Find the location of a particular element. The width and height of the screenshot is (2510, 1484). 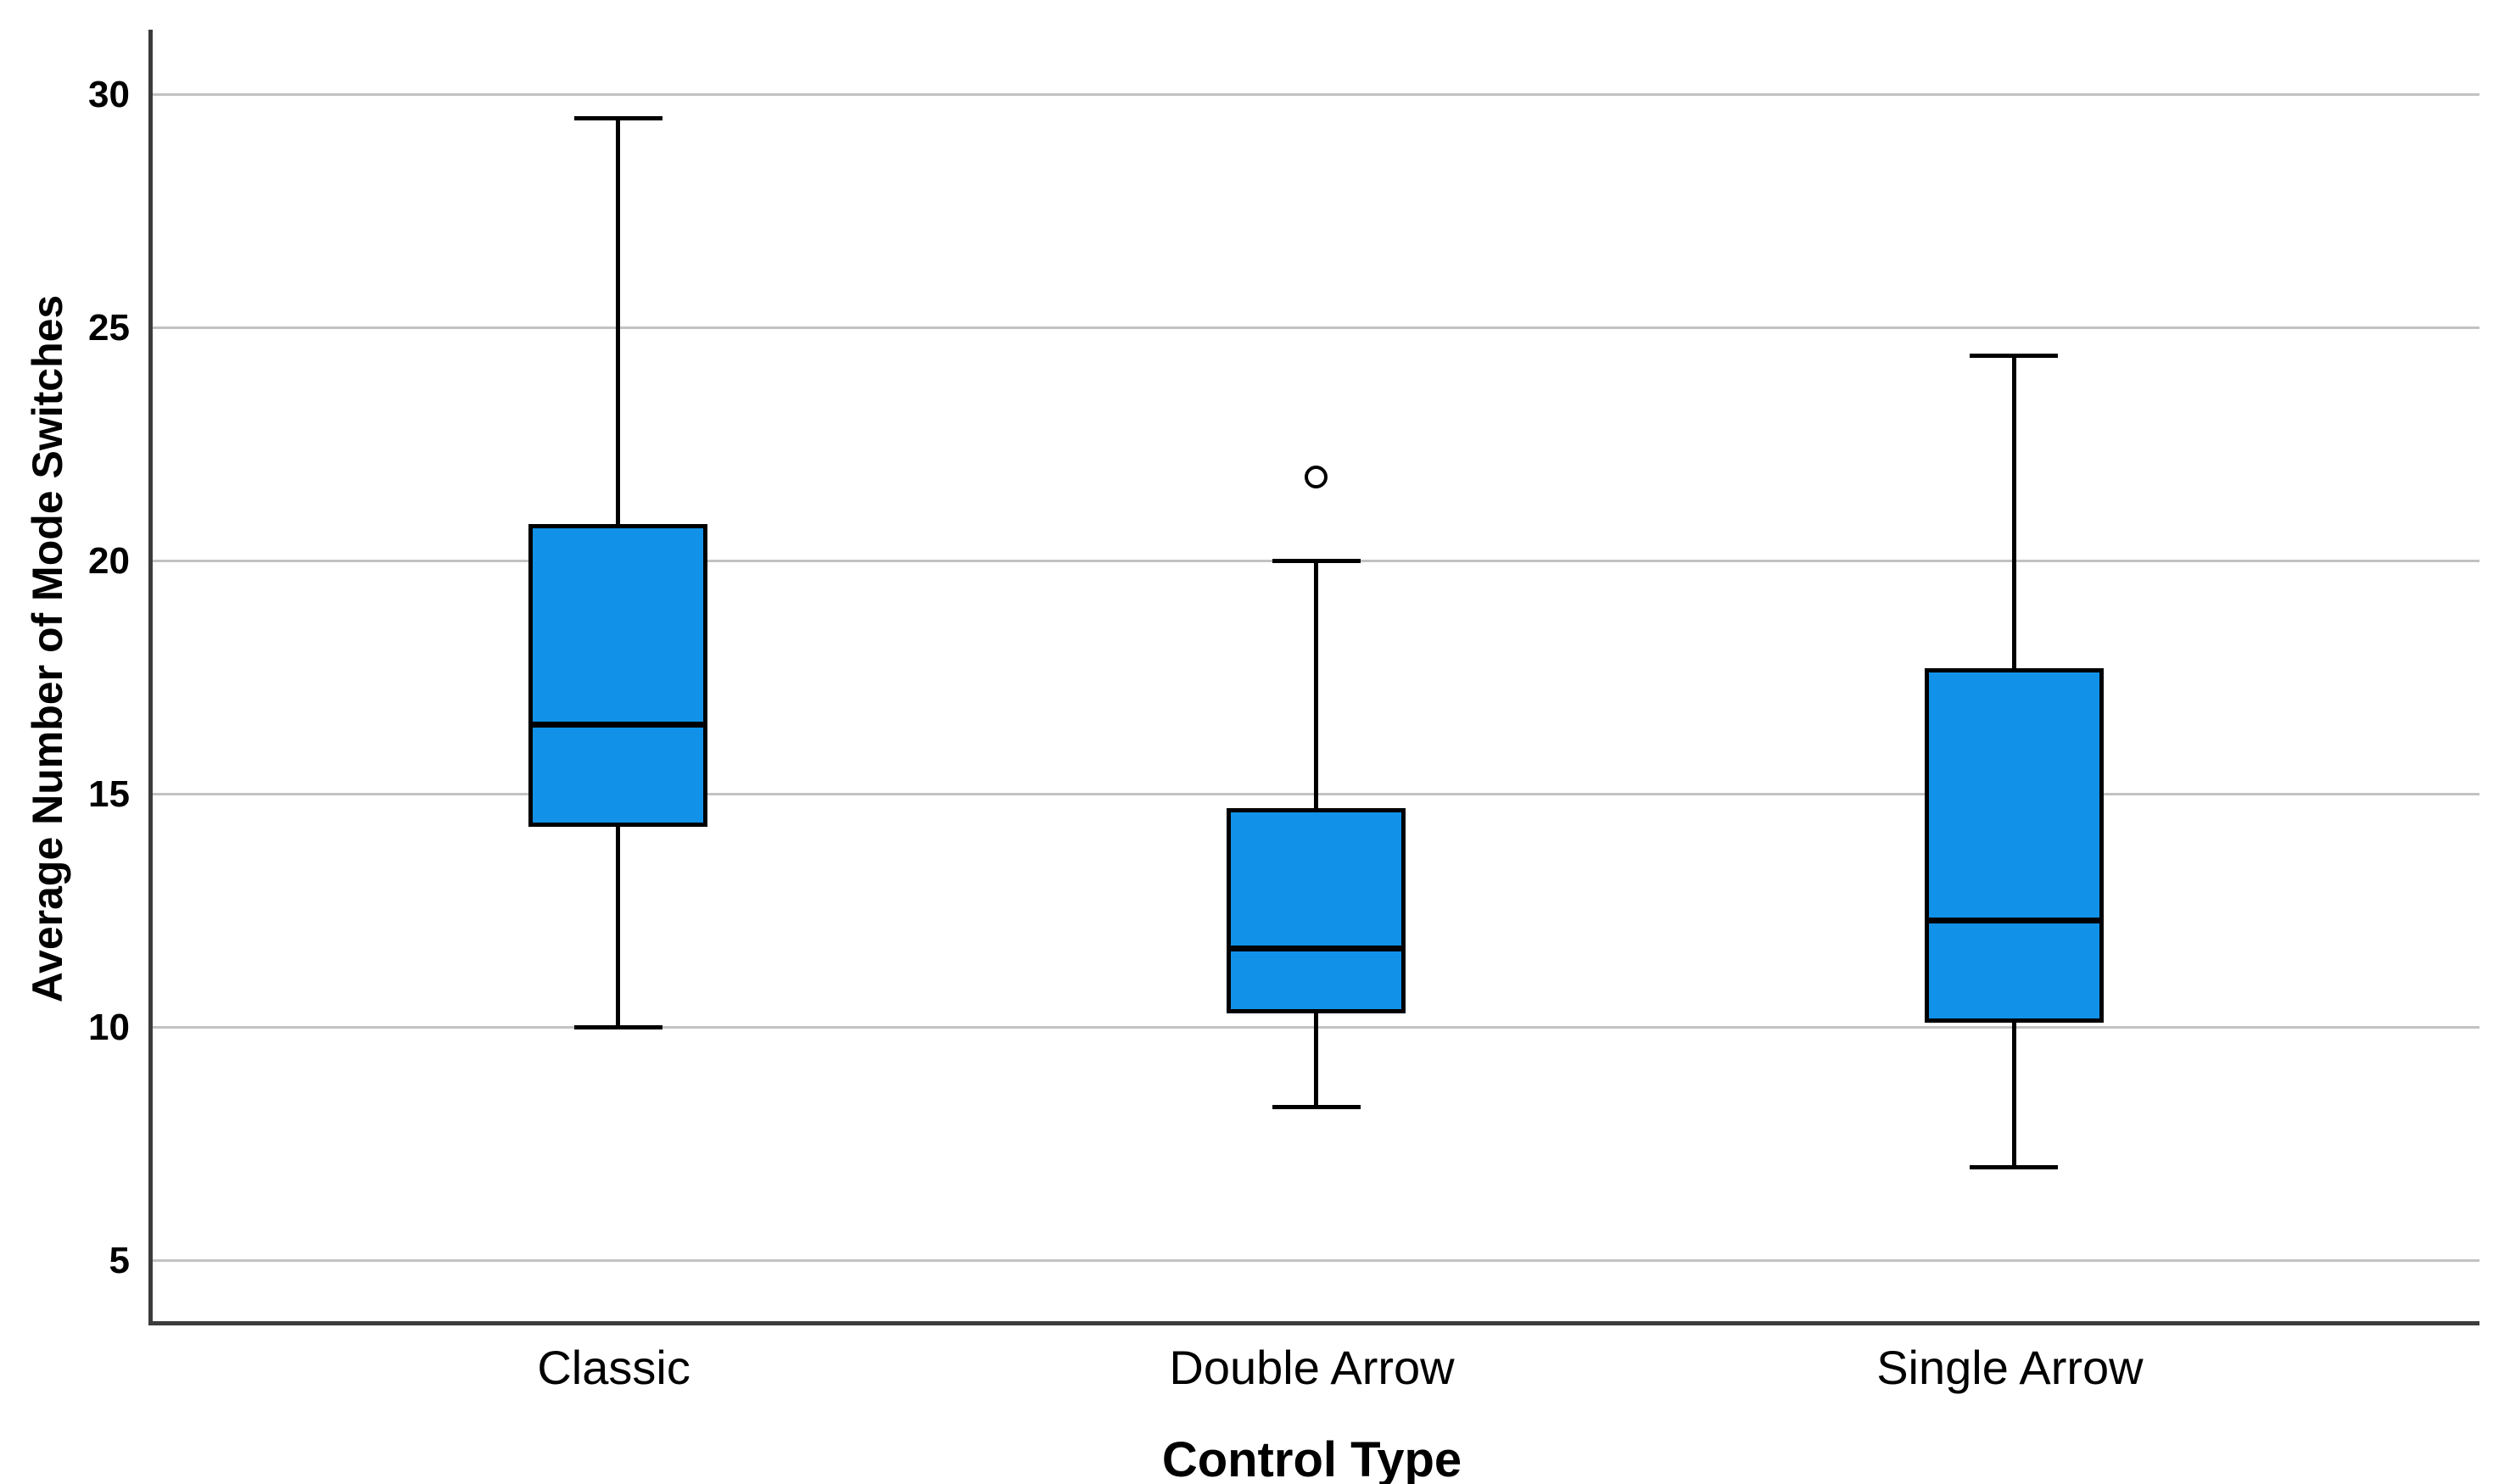

x-axis-title: Control Type is located at coordinates (1311, 1458).